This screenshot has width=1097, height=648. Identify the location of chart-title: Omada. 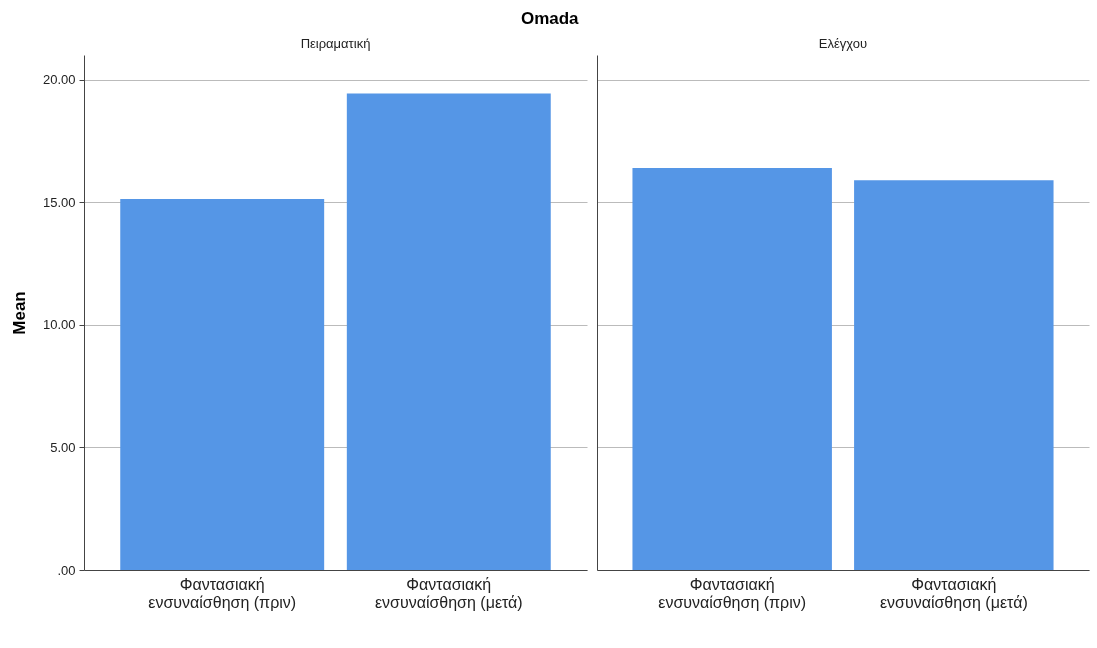
(550, 18).